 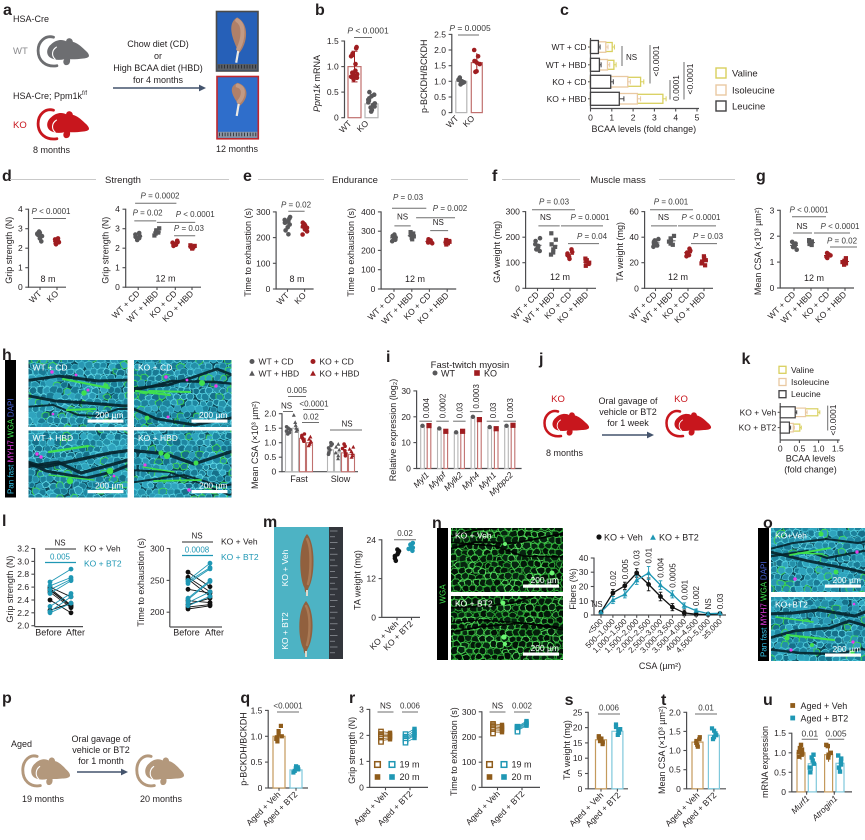 I want to click on svg-text: HSA-Cre, so click(x=31, y=19).